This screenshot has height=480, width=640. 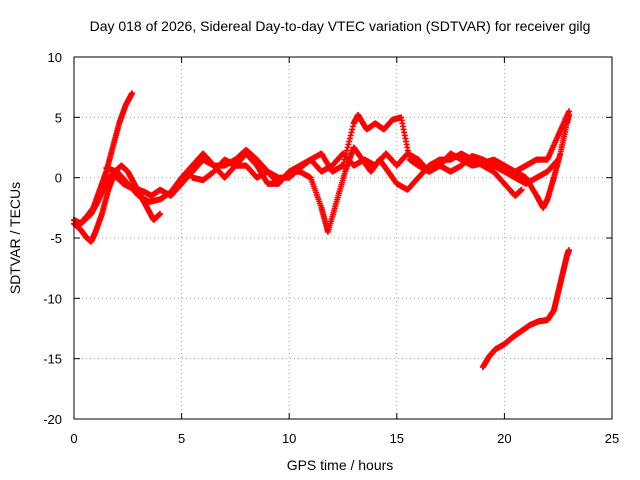 What do you see at coordinates (52, 359) in the screenshot?
I see `y-tick-label: -15` at bounding box center [52, 359].